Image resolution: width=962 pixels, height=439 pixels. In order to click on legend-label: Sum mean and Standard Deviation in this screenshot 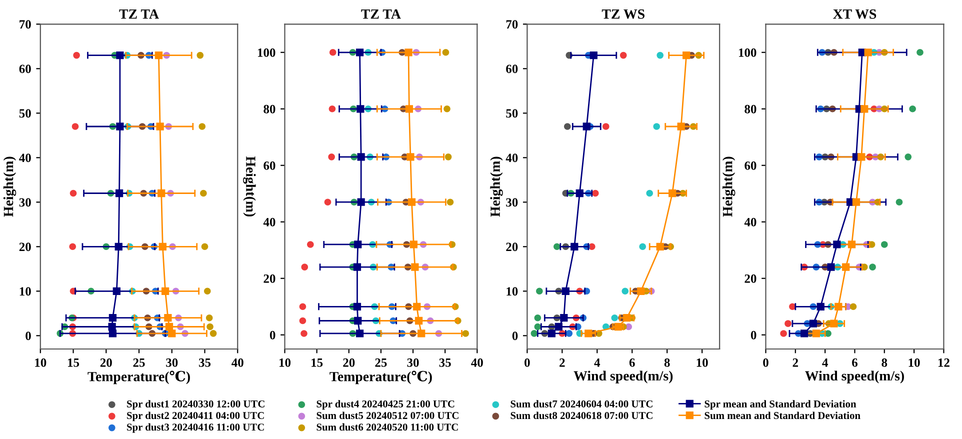, I will do `click(782, 416)`.